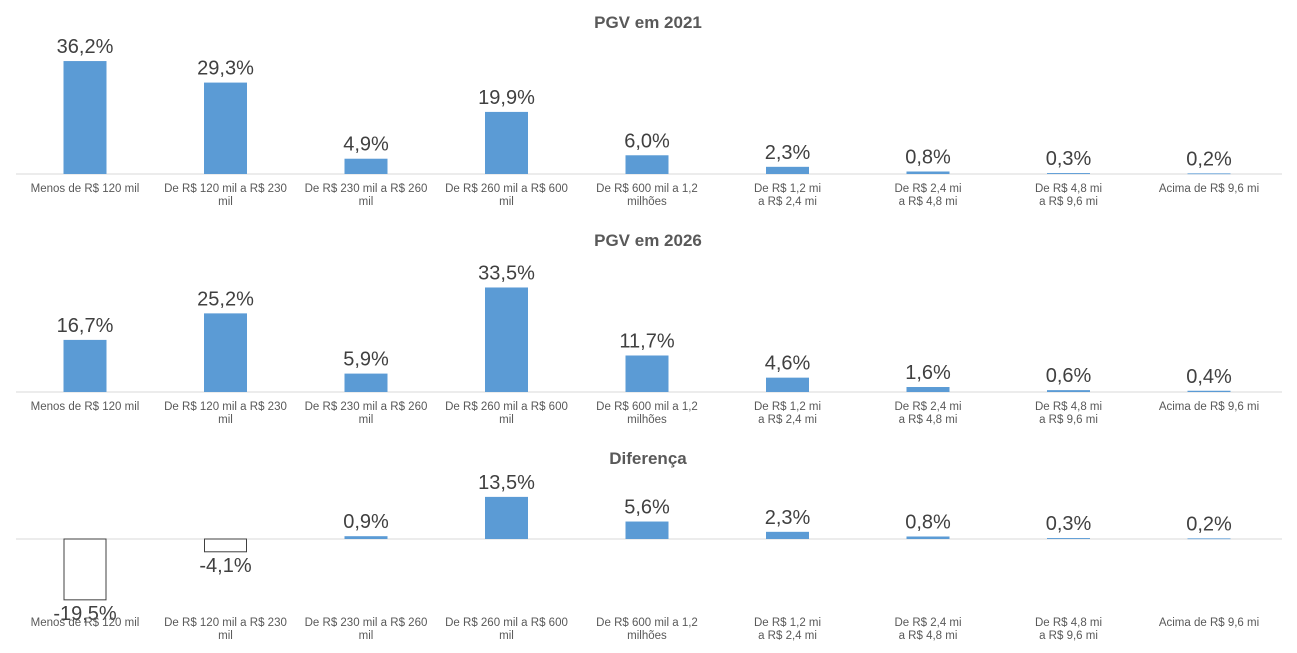  What do you see at coordinates (366, 360) in the screenshot?
I see `panel-2-data-label: 5,9%` at bounding box center [366, 360].